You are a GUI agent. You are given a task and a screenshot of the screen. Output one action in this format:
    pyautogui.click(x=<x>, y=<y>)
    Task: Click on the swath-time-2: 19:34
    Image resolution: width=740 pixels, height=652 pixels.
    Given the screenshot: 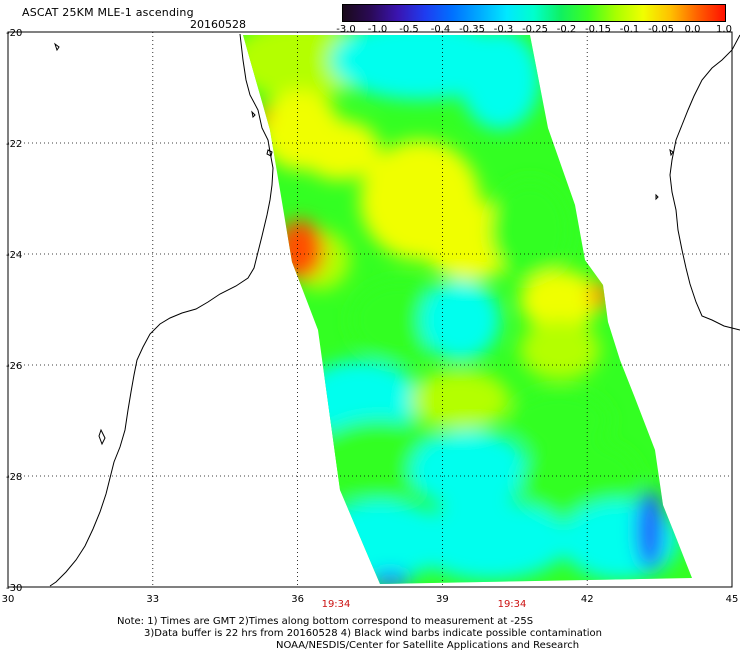 What is the action you would take?
    pyautogui.click(x=512, y=604)
    